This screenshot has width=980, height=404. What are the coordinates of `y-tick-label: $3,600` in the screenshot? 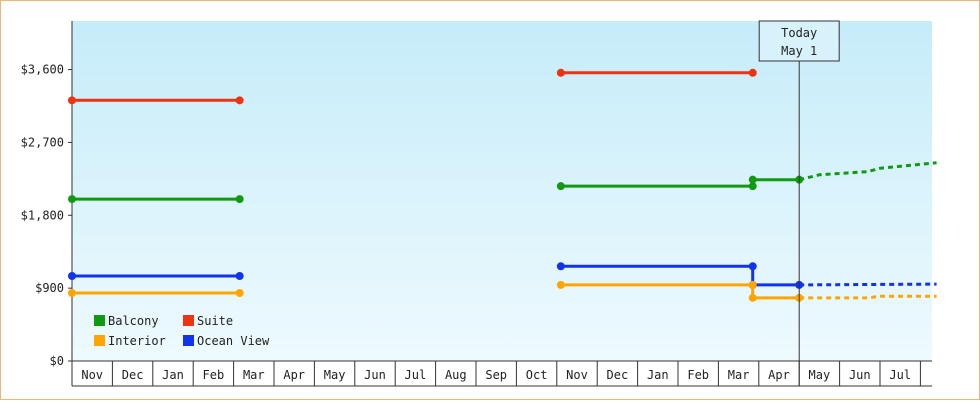 It's located at (42, 70).